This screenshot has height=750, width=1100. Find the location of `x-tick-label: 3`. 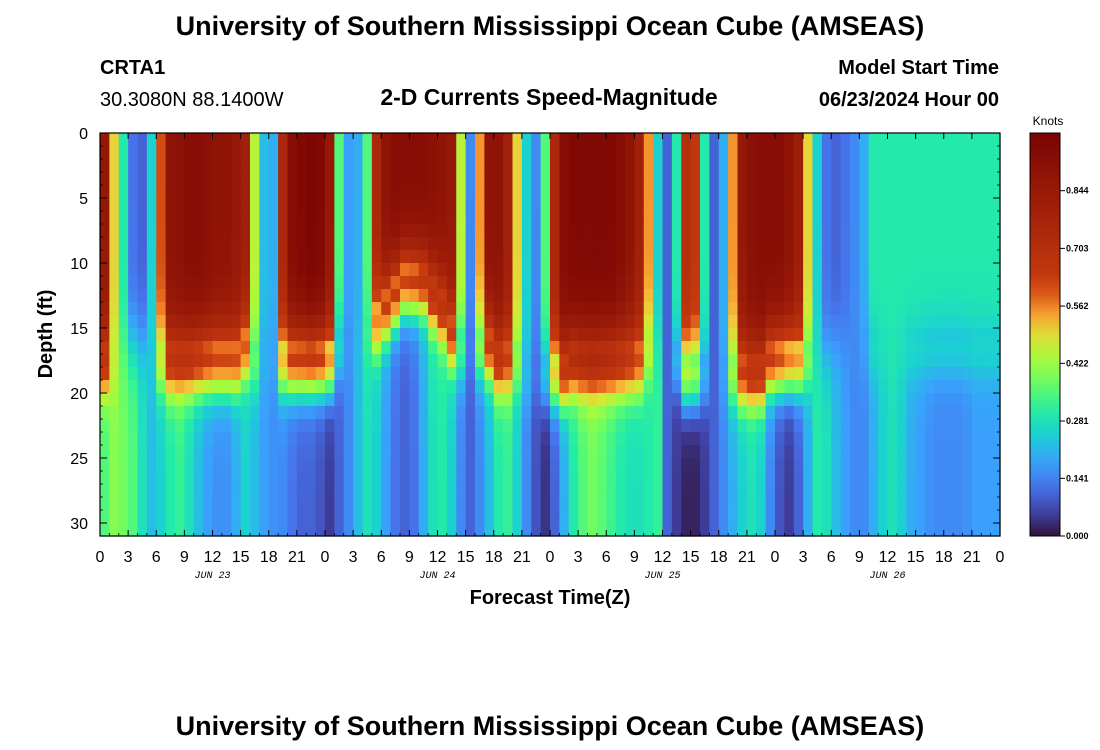

x-tick-label: 3 is located at coordinates (353, 557).